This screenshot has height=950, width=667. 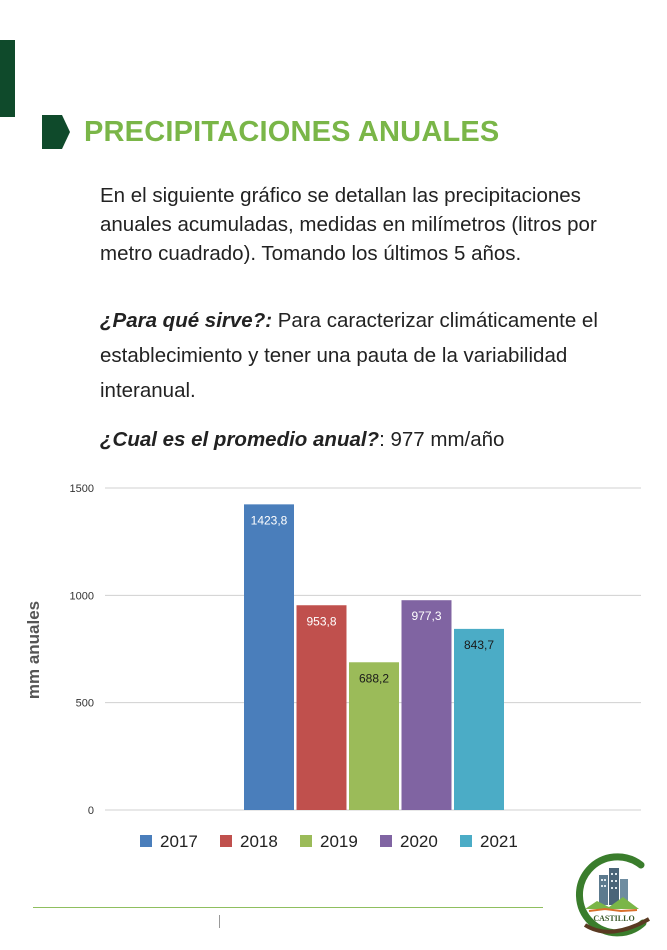 What do you see at coordinates (82, 489) in the screenshot?
I see `y-tick-label: 1500` at bounding box center [82, 489].